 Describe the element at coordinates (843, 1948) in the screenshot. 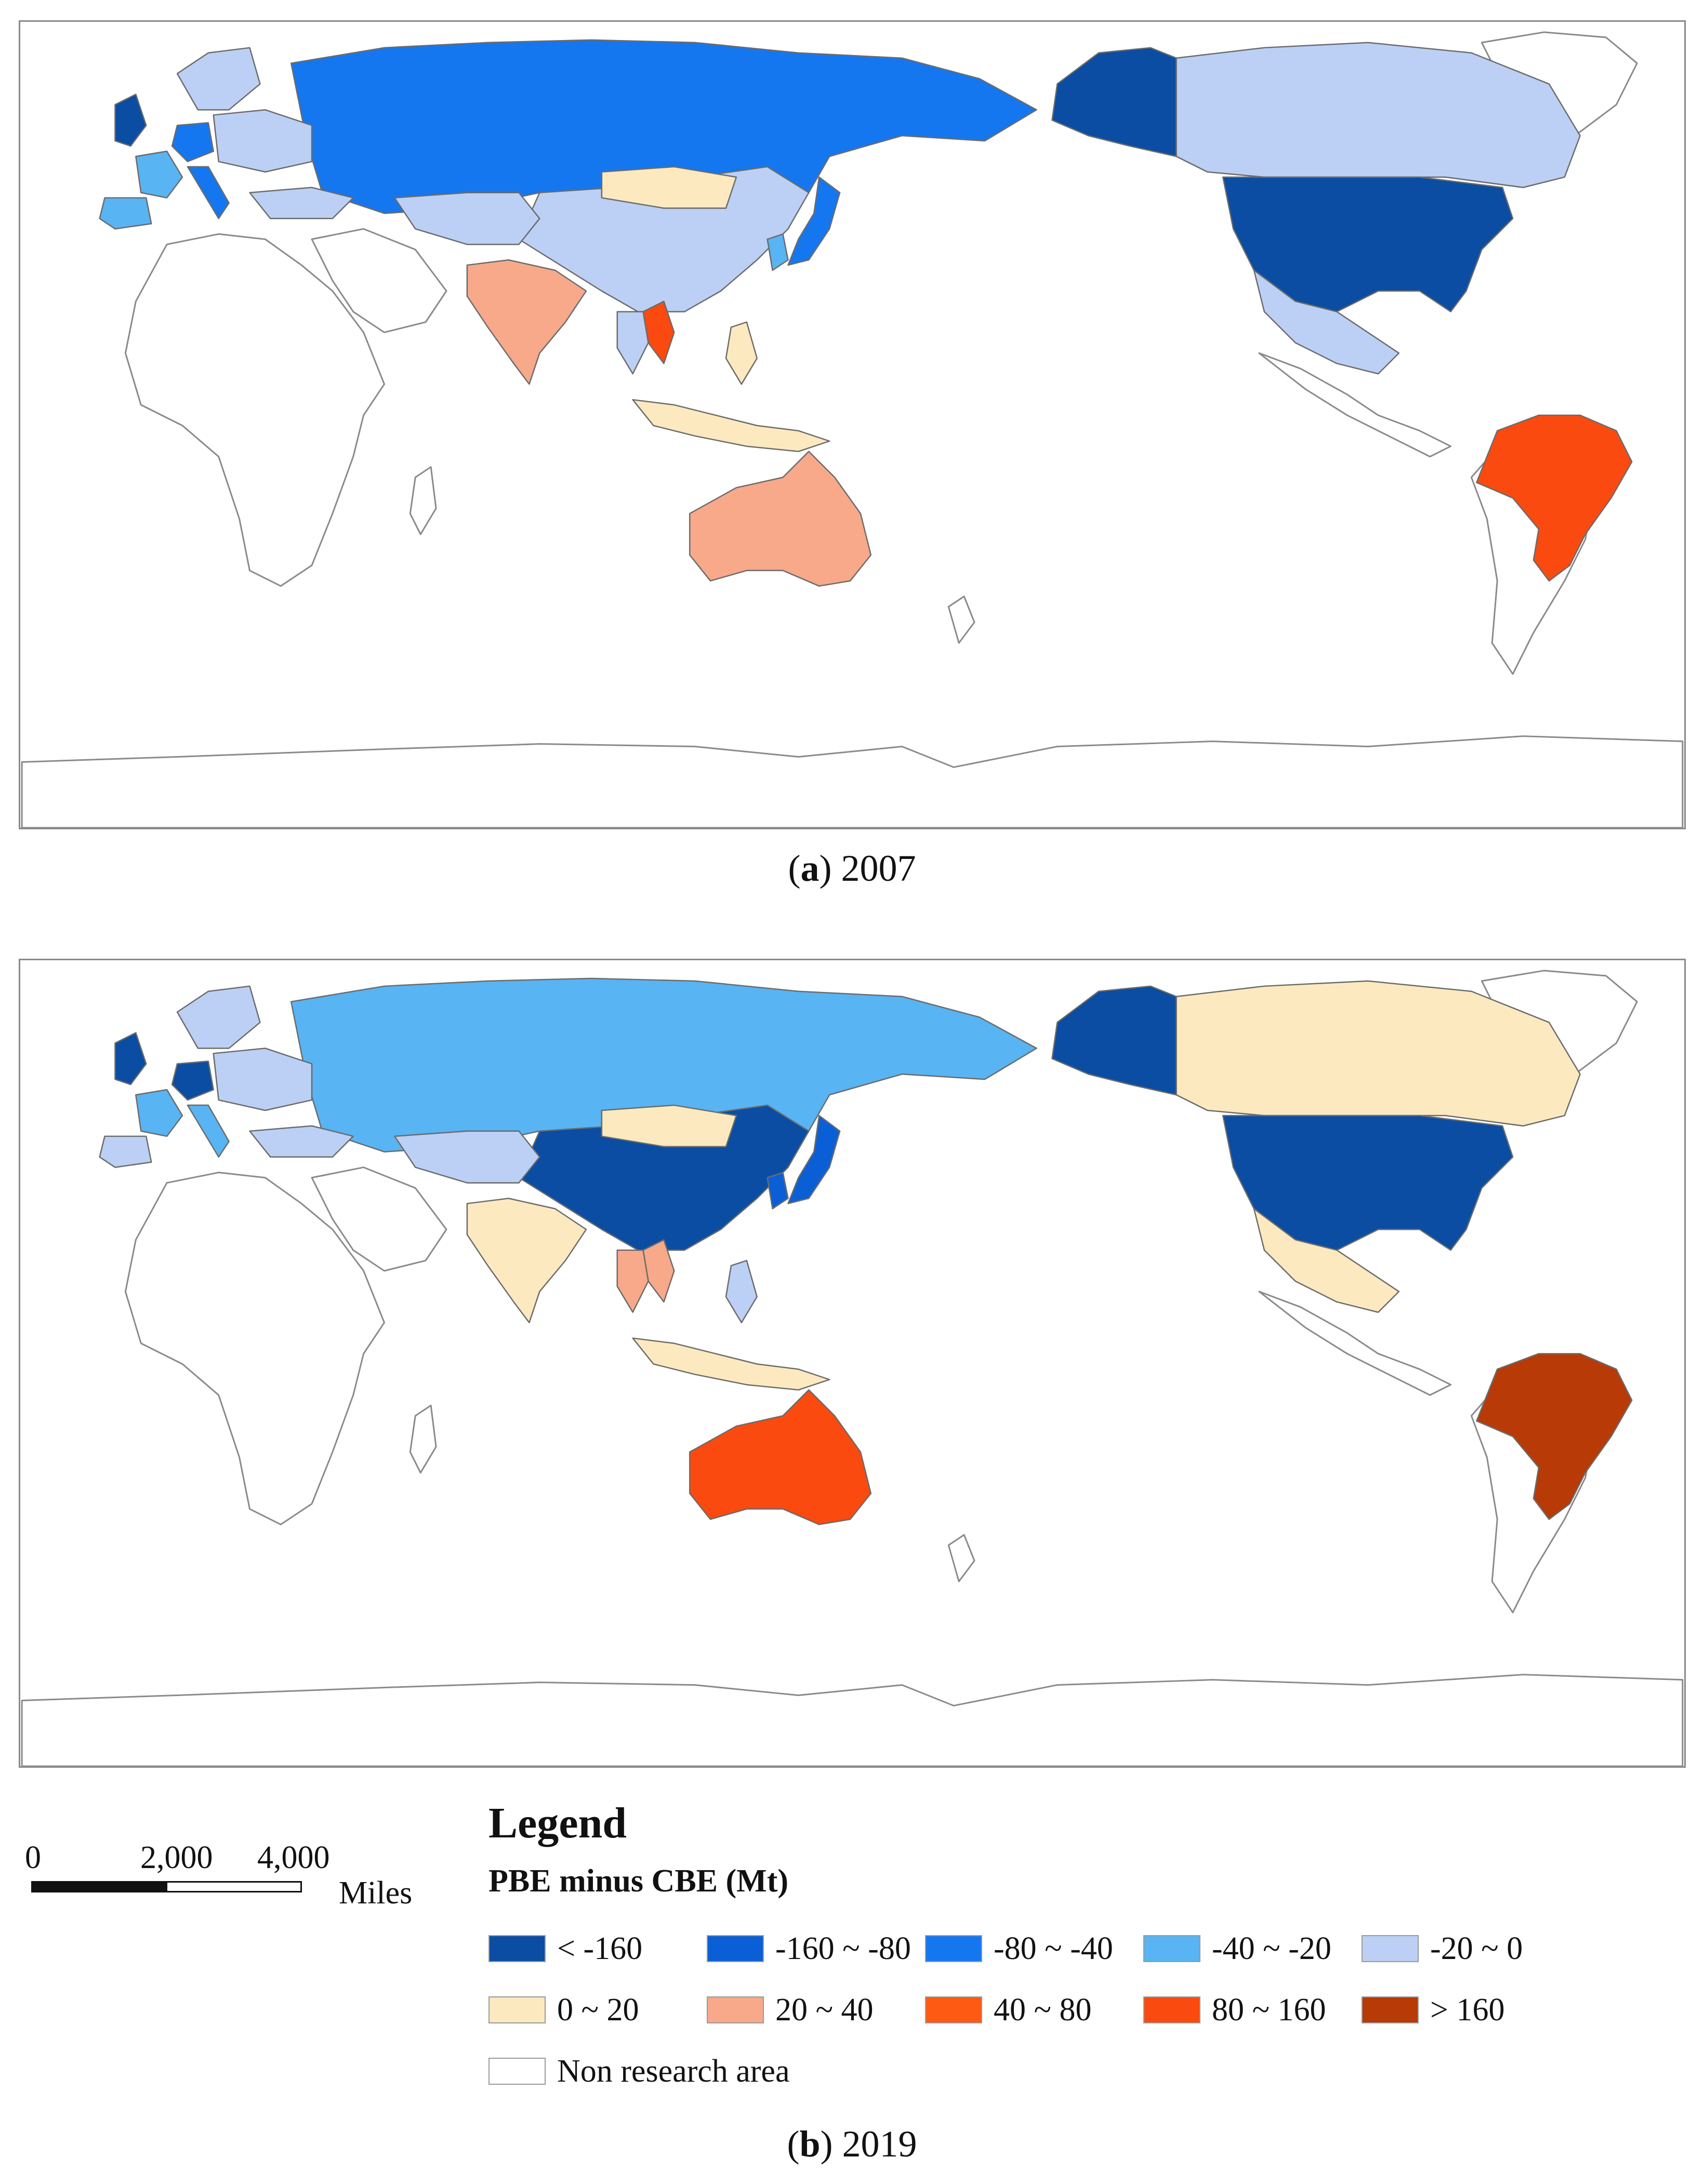

I see `legend-label: -160 ~ -80` at that location.